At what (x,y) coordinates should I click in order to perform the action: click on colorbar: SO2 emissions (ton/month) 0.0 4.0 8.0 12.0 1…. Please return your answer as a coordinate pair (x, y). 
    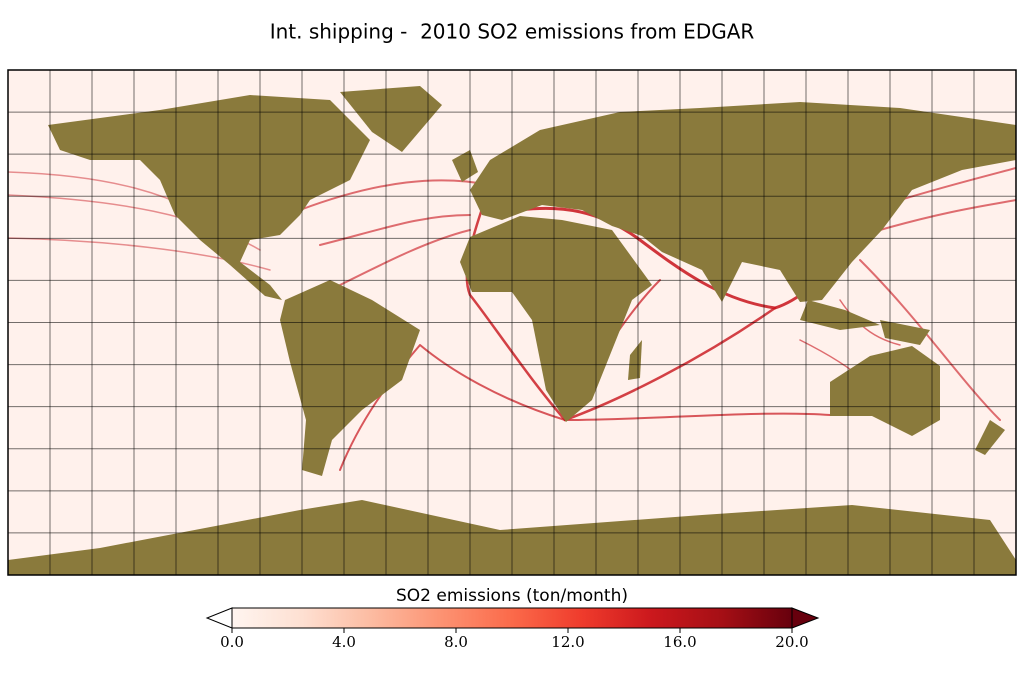
    Looking at the image, I should click on (512, 618).